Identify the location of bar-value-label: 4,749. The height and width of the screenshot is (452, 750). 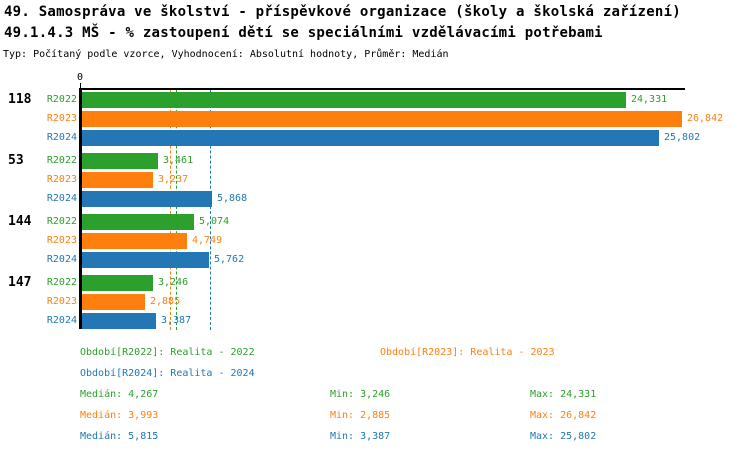
(207, 240).